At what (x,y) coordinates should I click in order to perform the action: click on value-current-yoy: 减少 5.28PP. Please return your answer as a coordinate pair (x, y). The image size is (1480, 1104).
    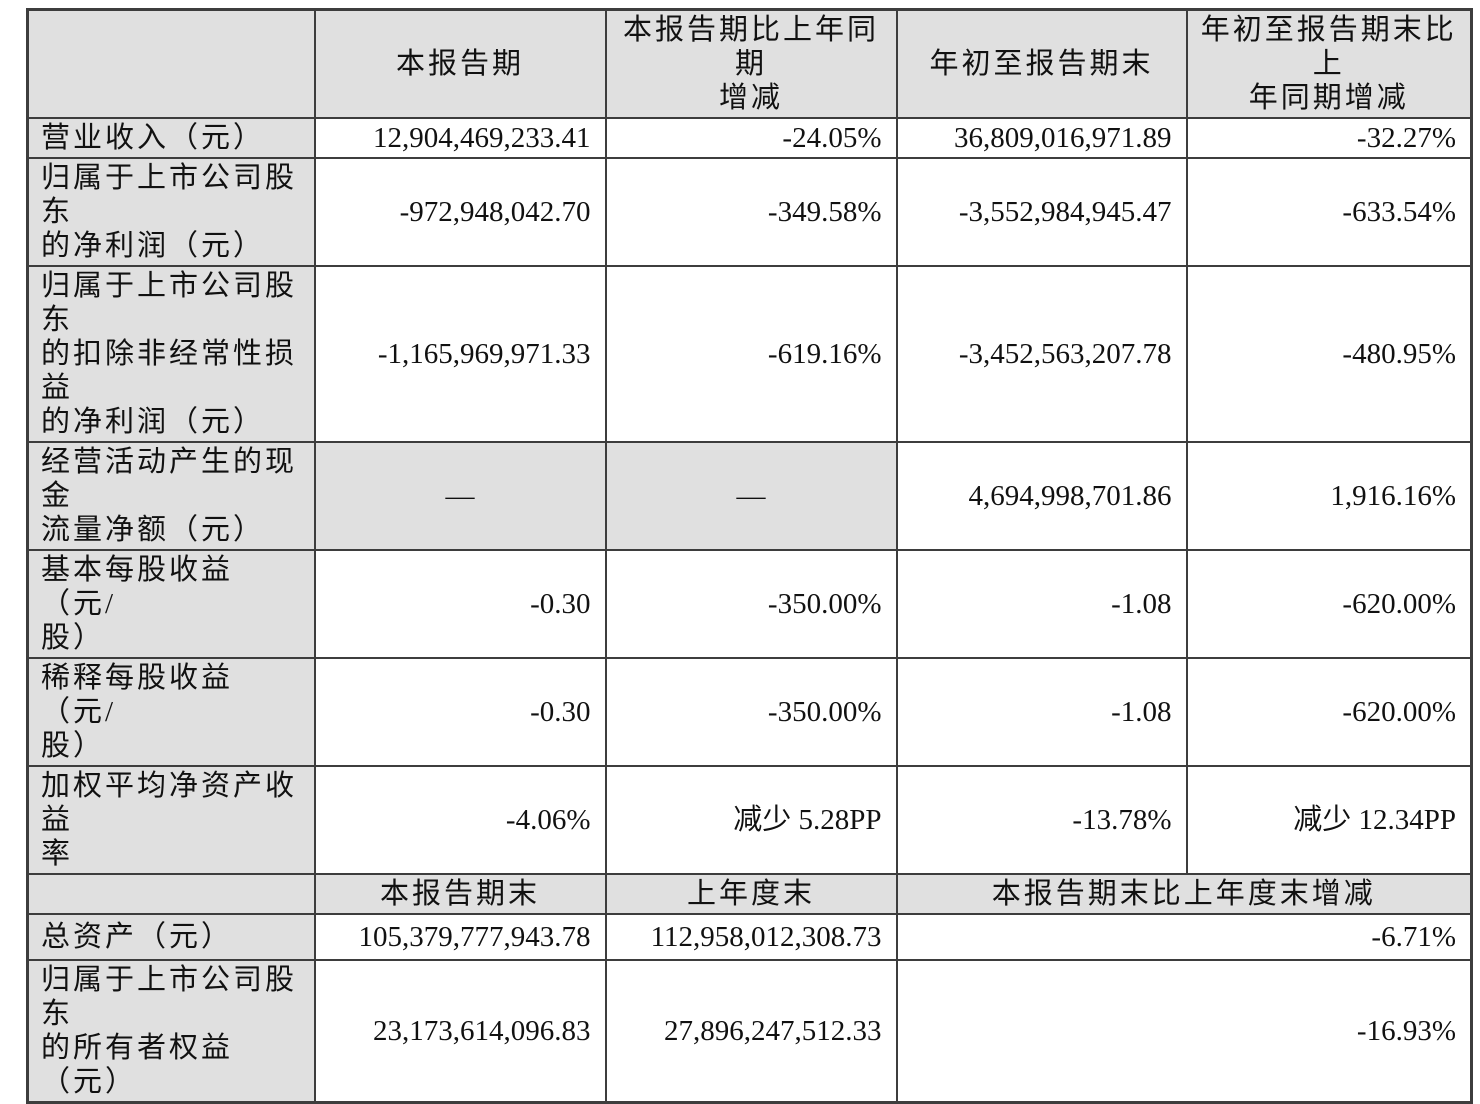
    Looking at the image, I should click on (751, 820).